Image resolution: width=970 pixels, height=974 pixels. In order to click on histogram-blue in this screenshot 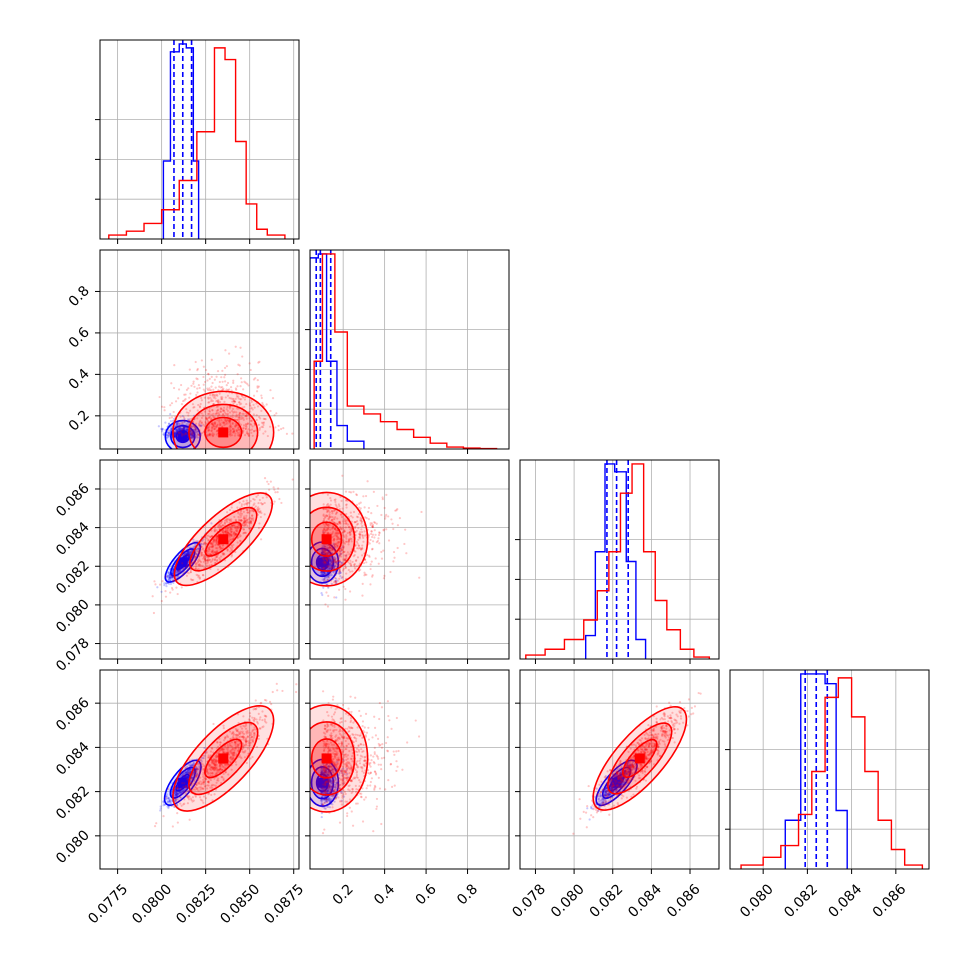, I will do `click(616, 561)`.